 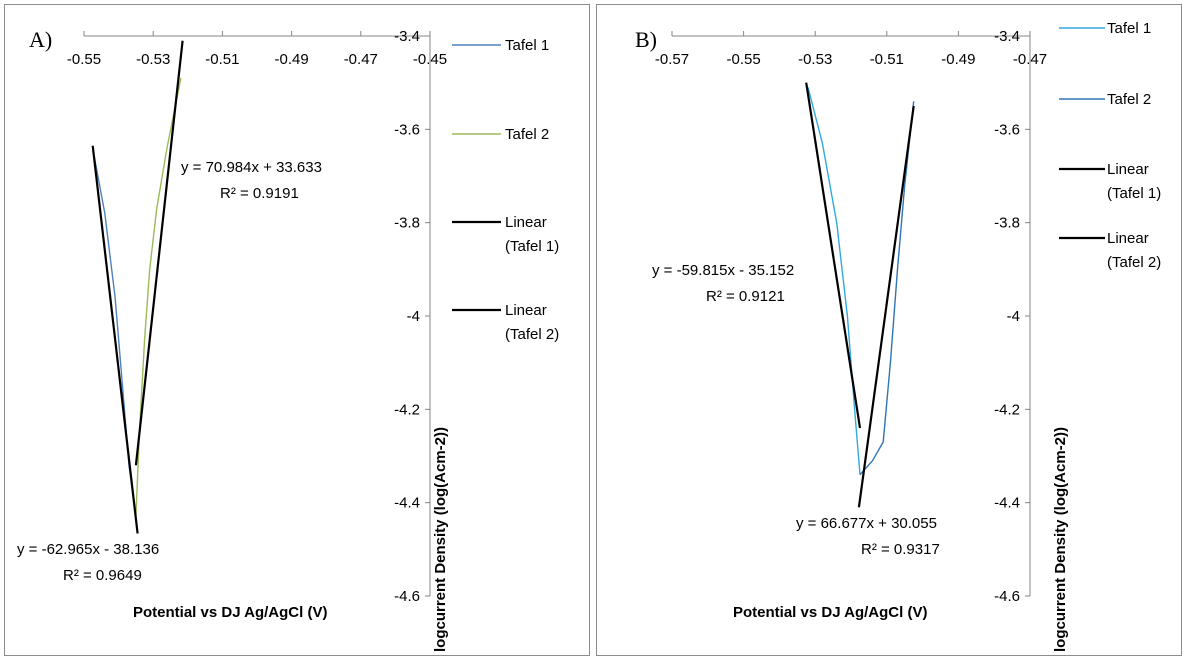 I want to click on x-tick-label-a: -0.49, so click(x=291, y=59).